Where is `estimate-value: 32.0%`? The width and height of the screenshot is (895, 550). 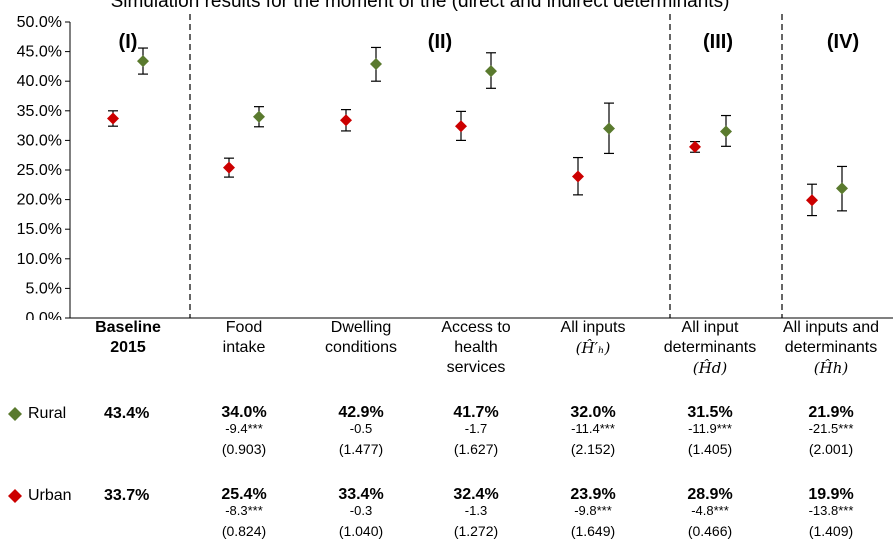 estimate-value: 32.0% is located at coordinates (593, 412).